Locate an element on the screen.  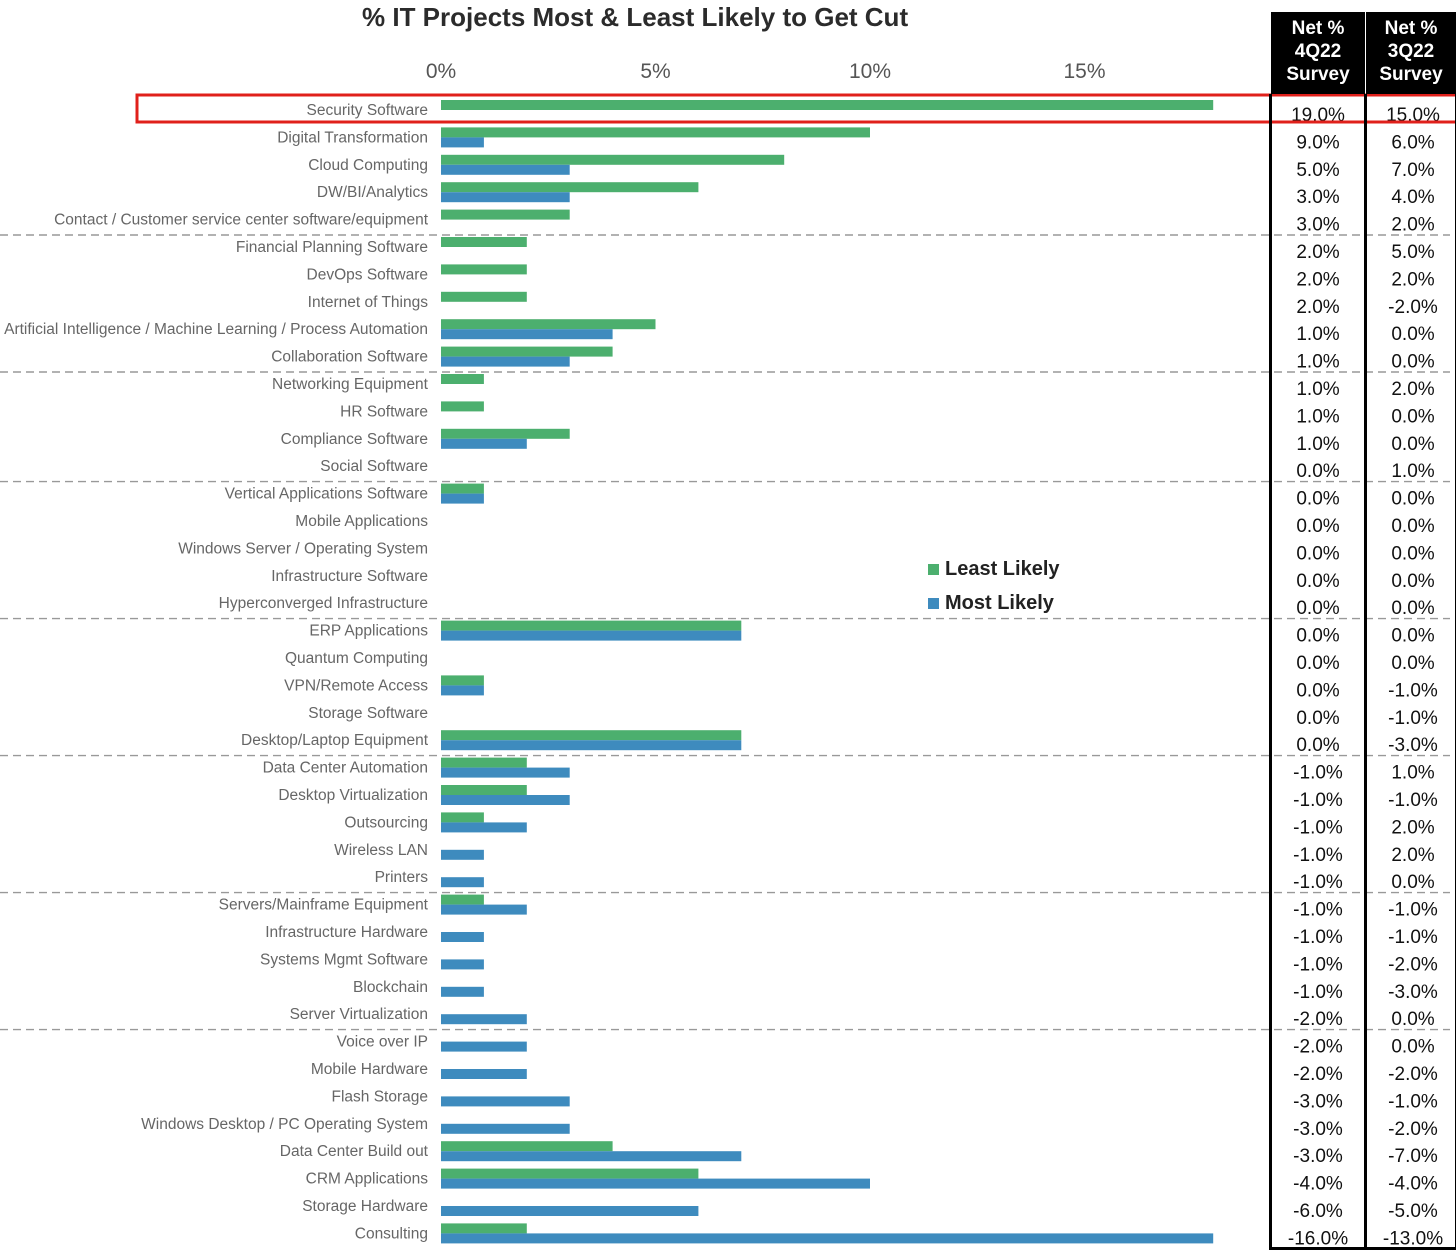
bar-most-likely-vertical-applications-software is located at coordinates (462, 498).